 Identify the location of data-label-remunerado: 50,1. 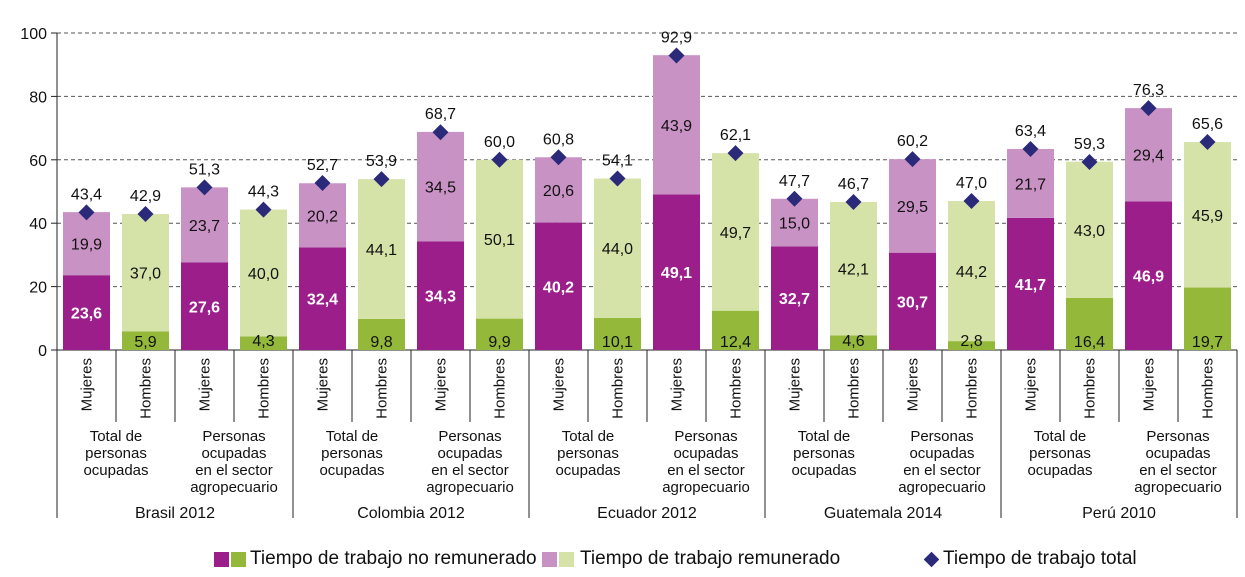
(499, 240).